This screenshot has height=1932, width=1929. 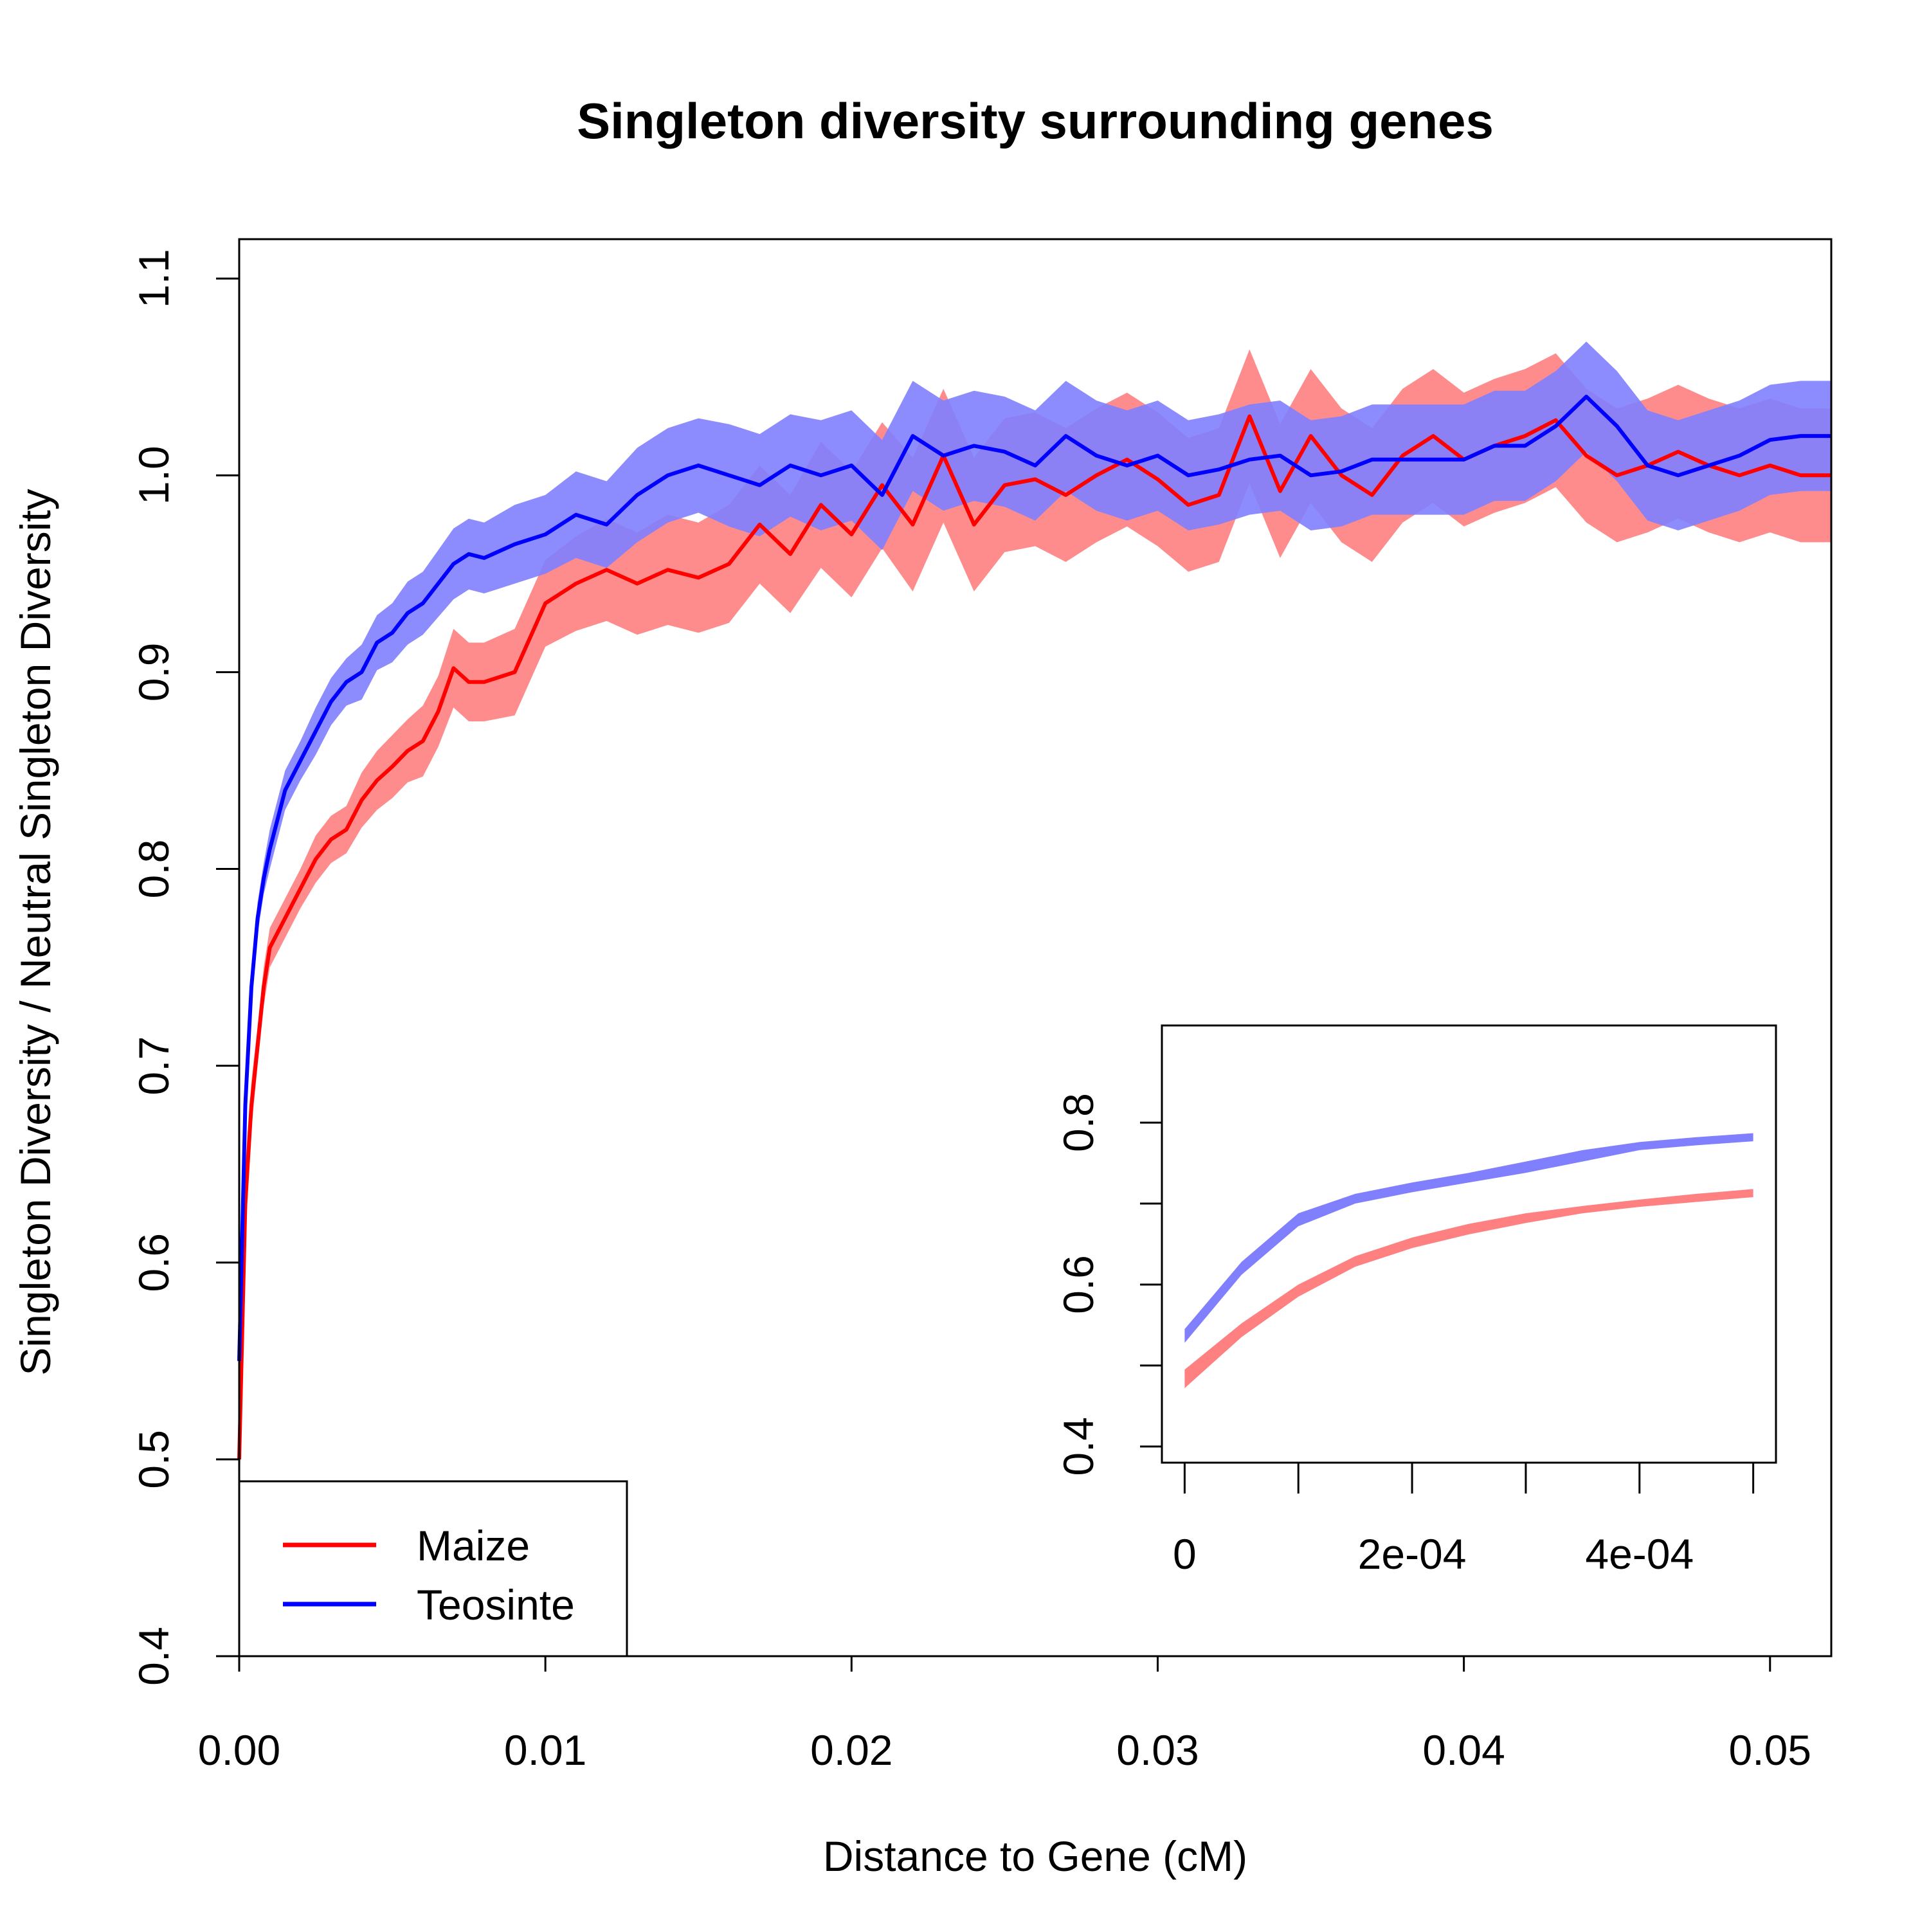 What do you see at coordinates (1078, 1284) in the screenshot?
I see `inset-y-tick-label-1: 0.6` at bounding box center [1078, 1284].